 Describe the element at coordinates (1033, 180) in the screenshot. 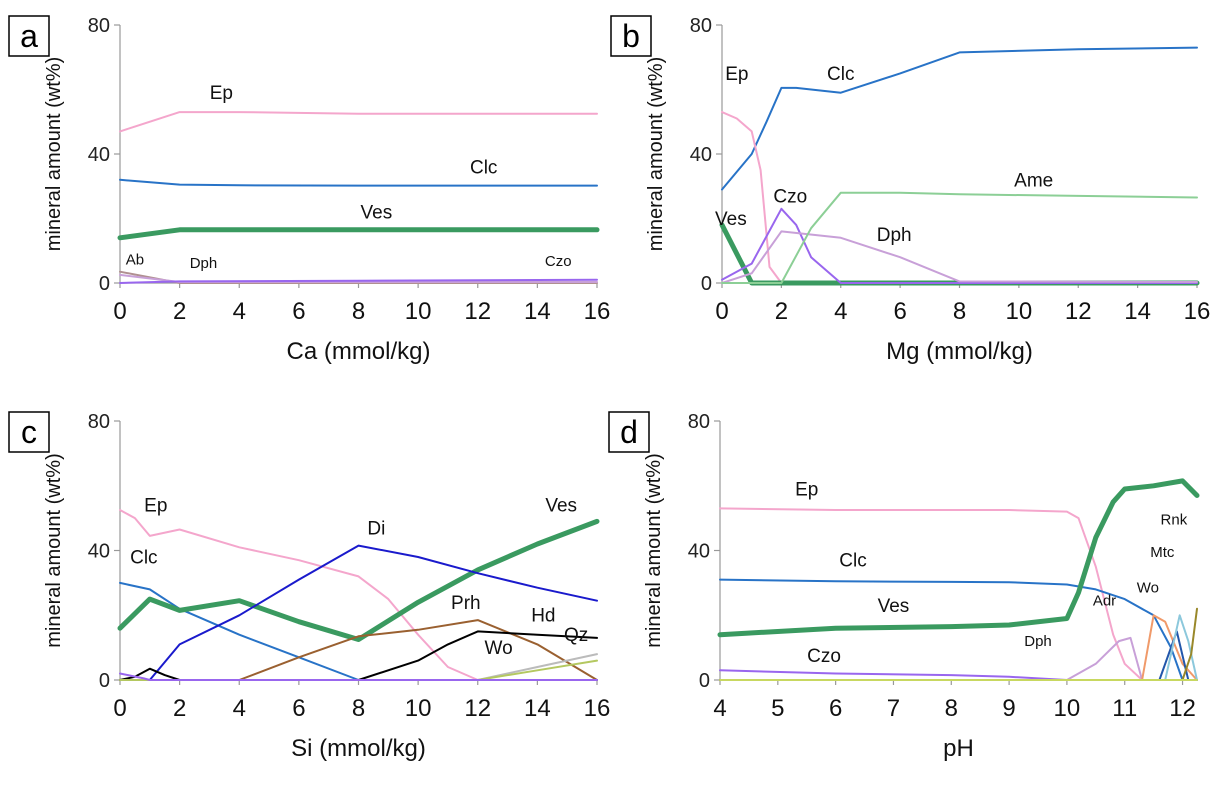

I see `series-label-ame: Ame` at that location.